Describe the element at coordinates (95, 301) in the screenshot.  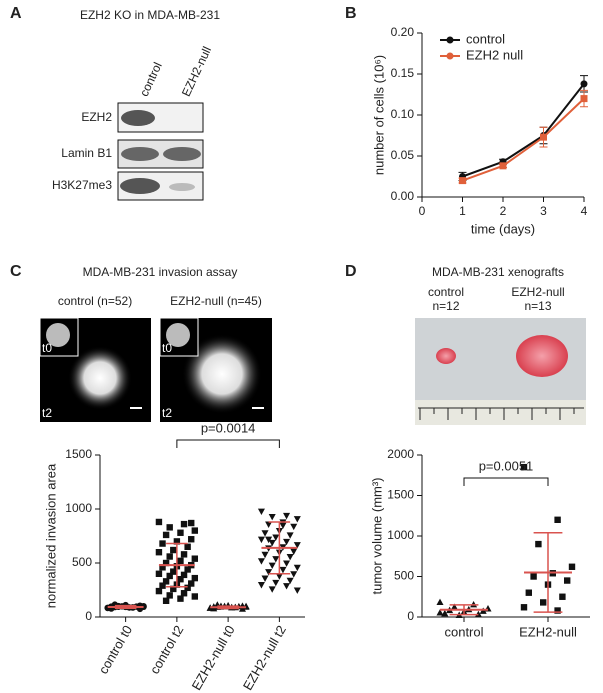
I see `group-label: control (n=52)` at that location.